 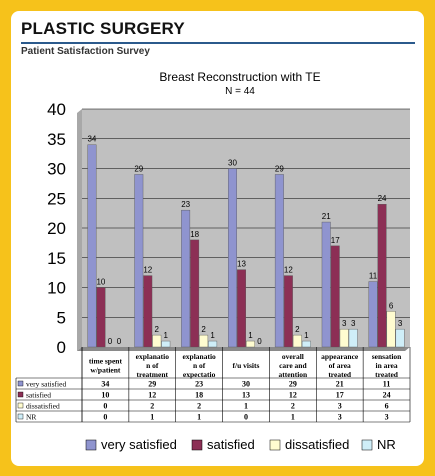 I want to click on table-cell: 21, so click(x=340, y=384).